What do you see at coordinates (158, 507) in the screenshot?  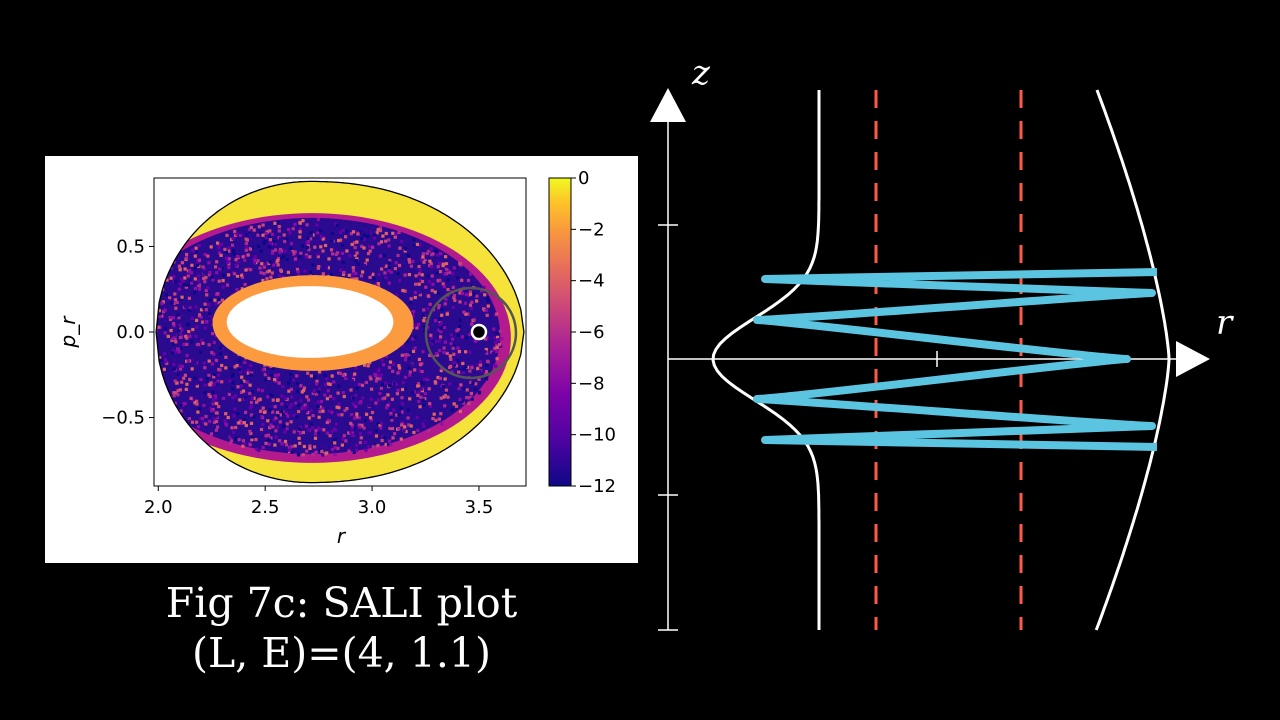 I see `x-tick-label: 2.0` at bounding box center [158, 507].